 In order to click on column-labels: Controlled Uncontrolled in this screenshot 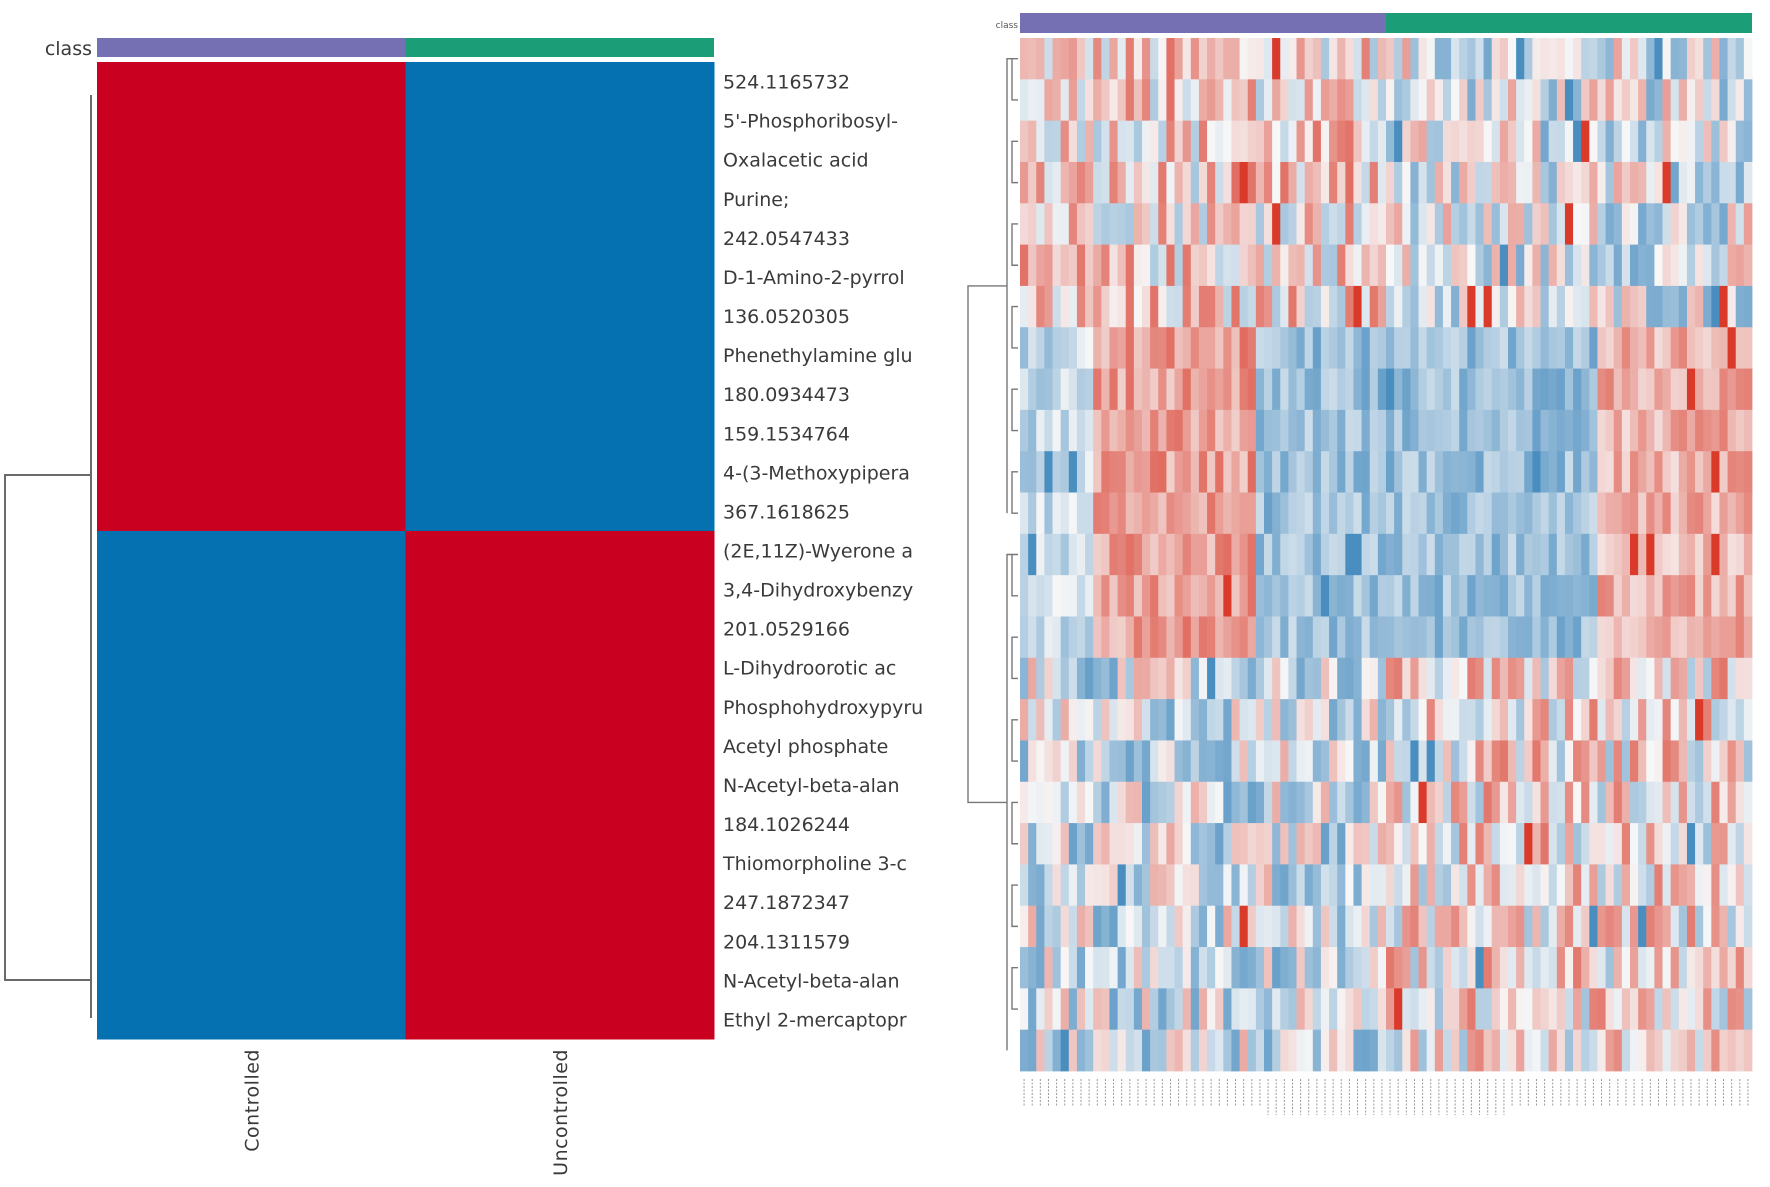, I will do `click(406, 1112)`.